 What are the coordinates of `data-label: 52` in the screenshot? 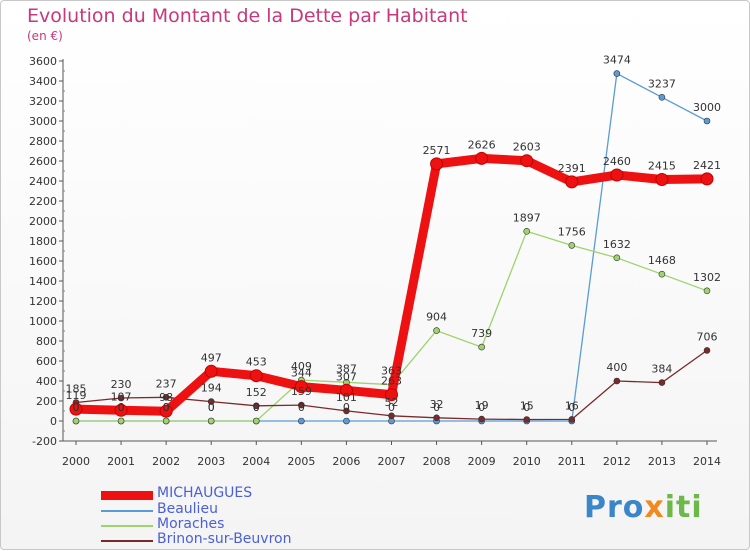 It's located at (392, 402).